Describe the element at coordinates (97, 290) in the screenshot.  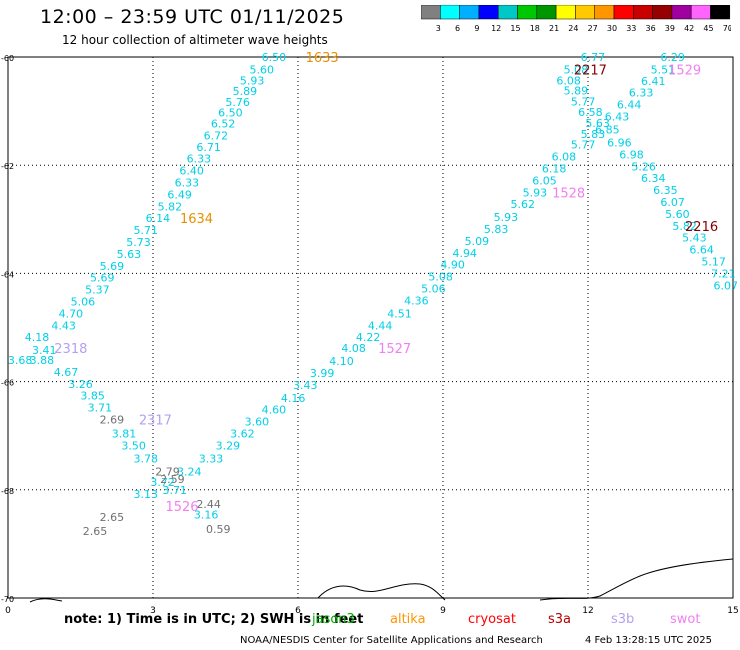
I see `wave-height-label: 5.37` at that location.